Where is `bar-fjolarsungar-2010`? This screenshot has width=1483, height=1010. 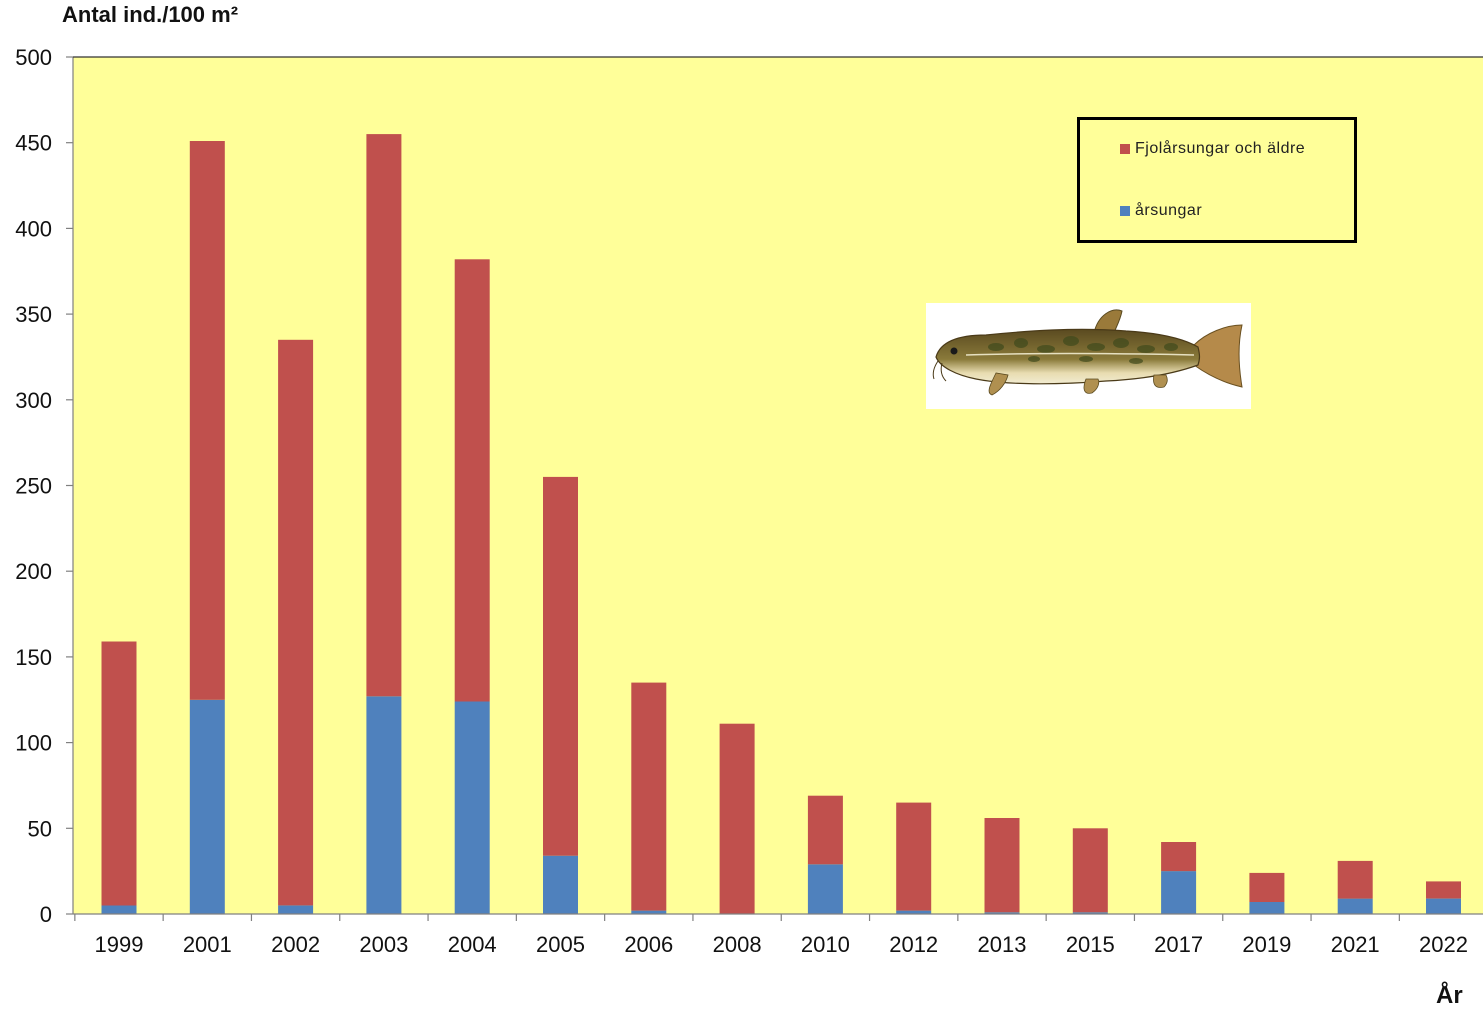
bar-fjolarsungar-2010 is located at coordinates (825, 830).